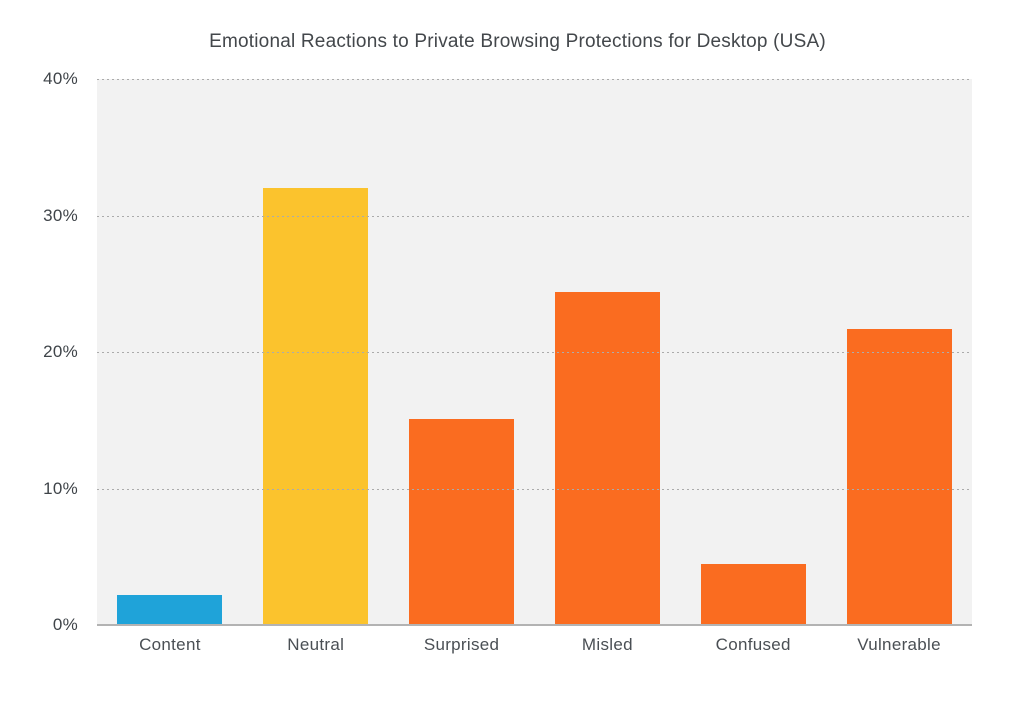  Describe the element at coordinates (60, 488) in the screenshot. I see `y-tick-label: 10%` at that location.